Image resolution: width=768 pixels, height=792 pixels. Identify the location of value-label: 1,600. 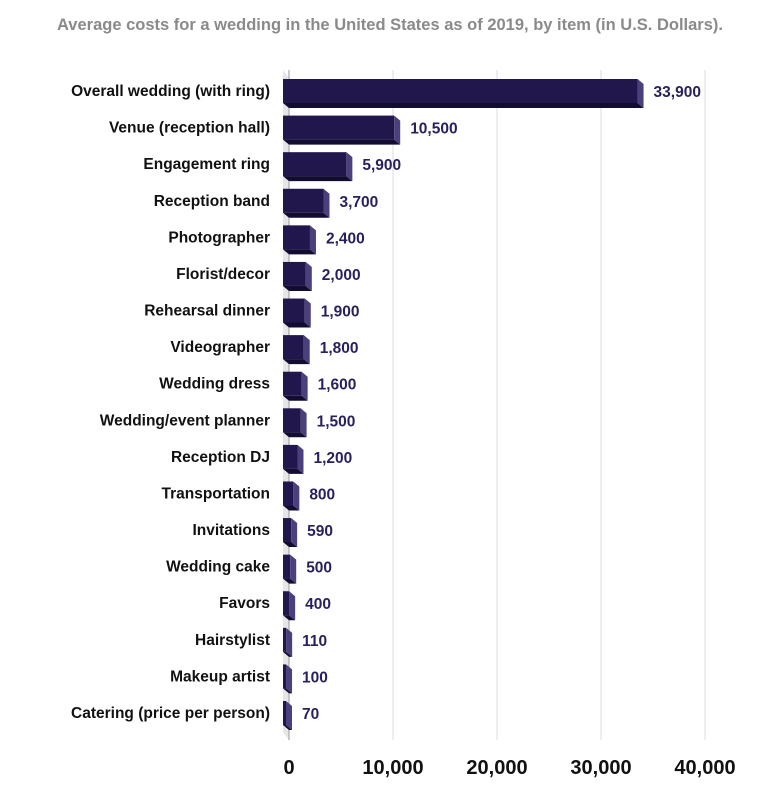
(337, 385).